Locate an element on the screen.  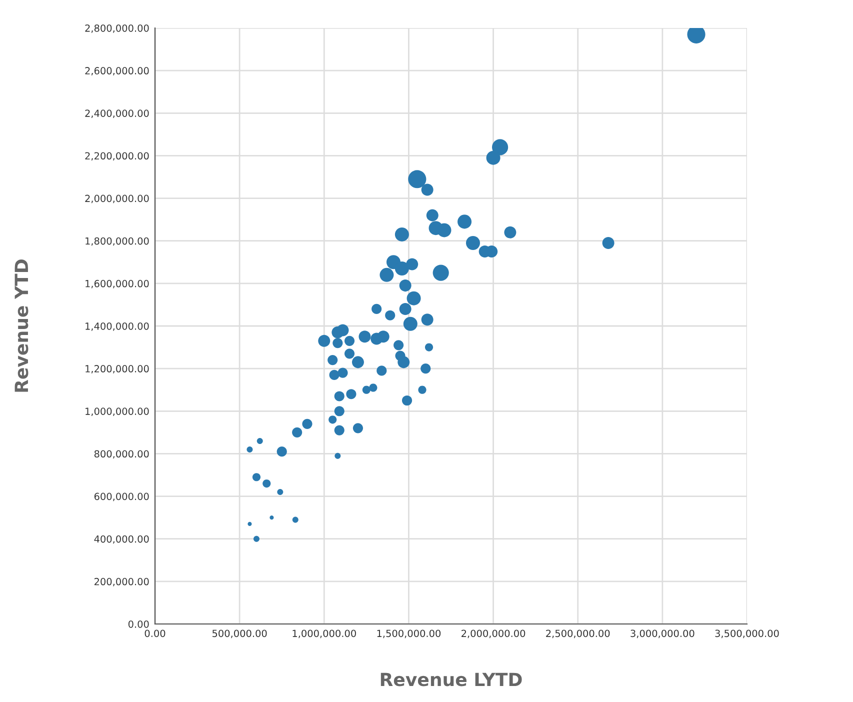
y-tick-label: 2,200,000.00 is located at coordinates (117, 156).